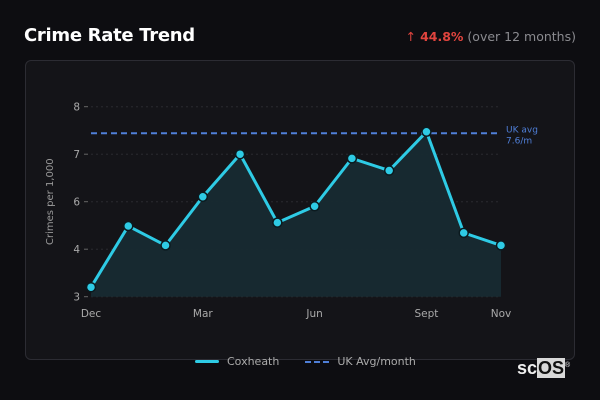 This screenshot has width=600, height=400. Describe the element at coordinates (411, 36) in the screenshot. I see `trend-up-icon: ↑` at that location.